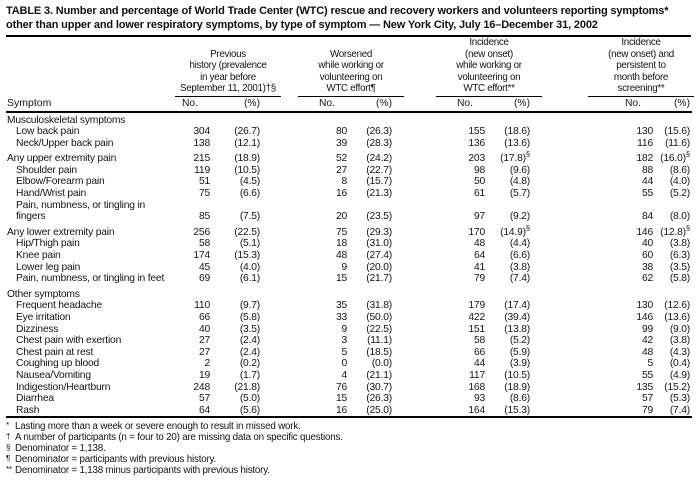 This screenshot has height=480, width=697. What do you see at coordinates (675, 157) in the screenshot?
I see `value-cell: (16.0)§` at bounding box center [675, 157].